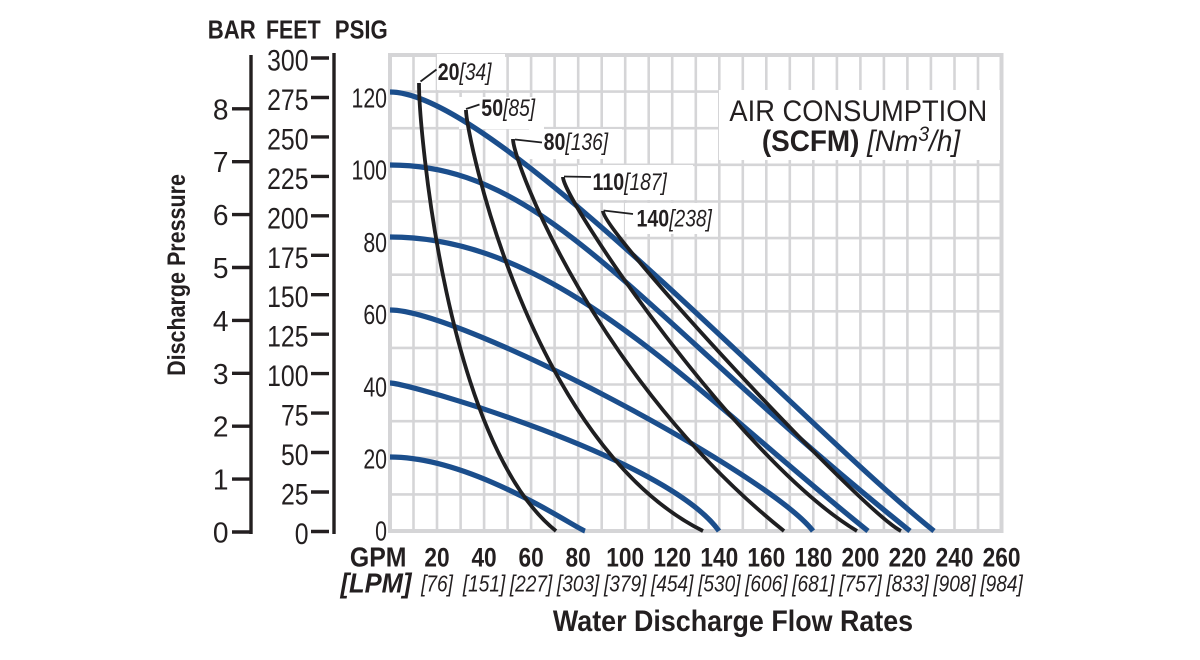 The height and width of the screenshot is (660, 1200). I want to click on svg-text: [681], so click(813, 584).